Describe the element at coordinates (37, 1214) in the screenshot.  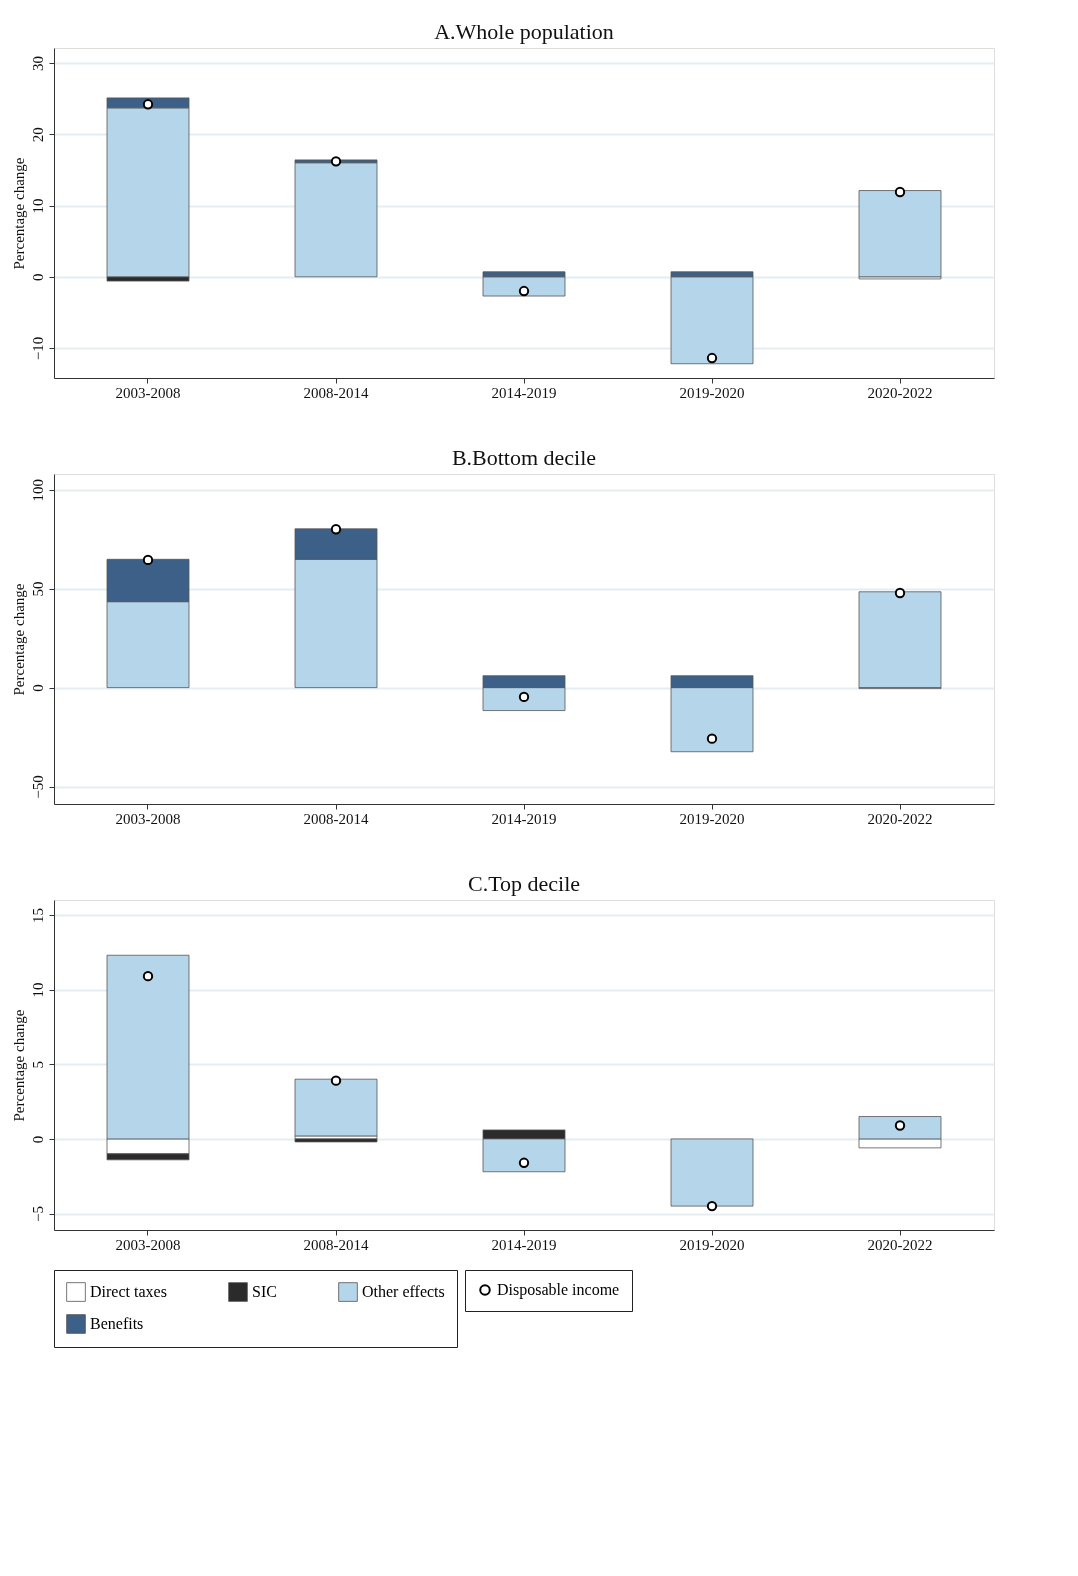
I see `y-tick-label: −5` at that location.